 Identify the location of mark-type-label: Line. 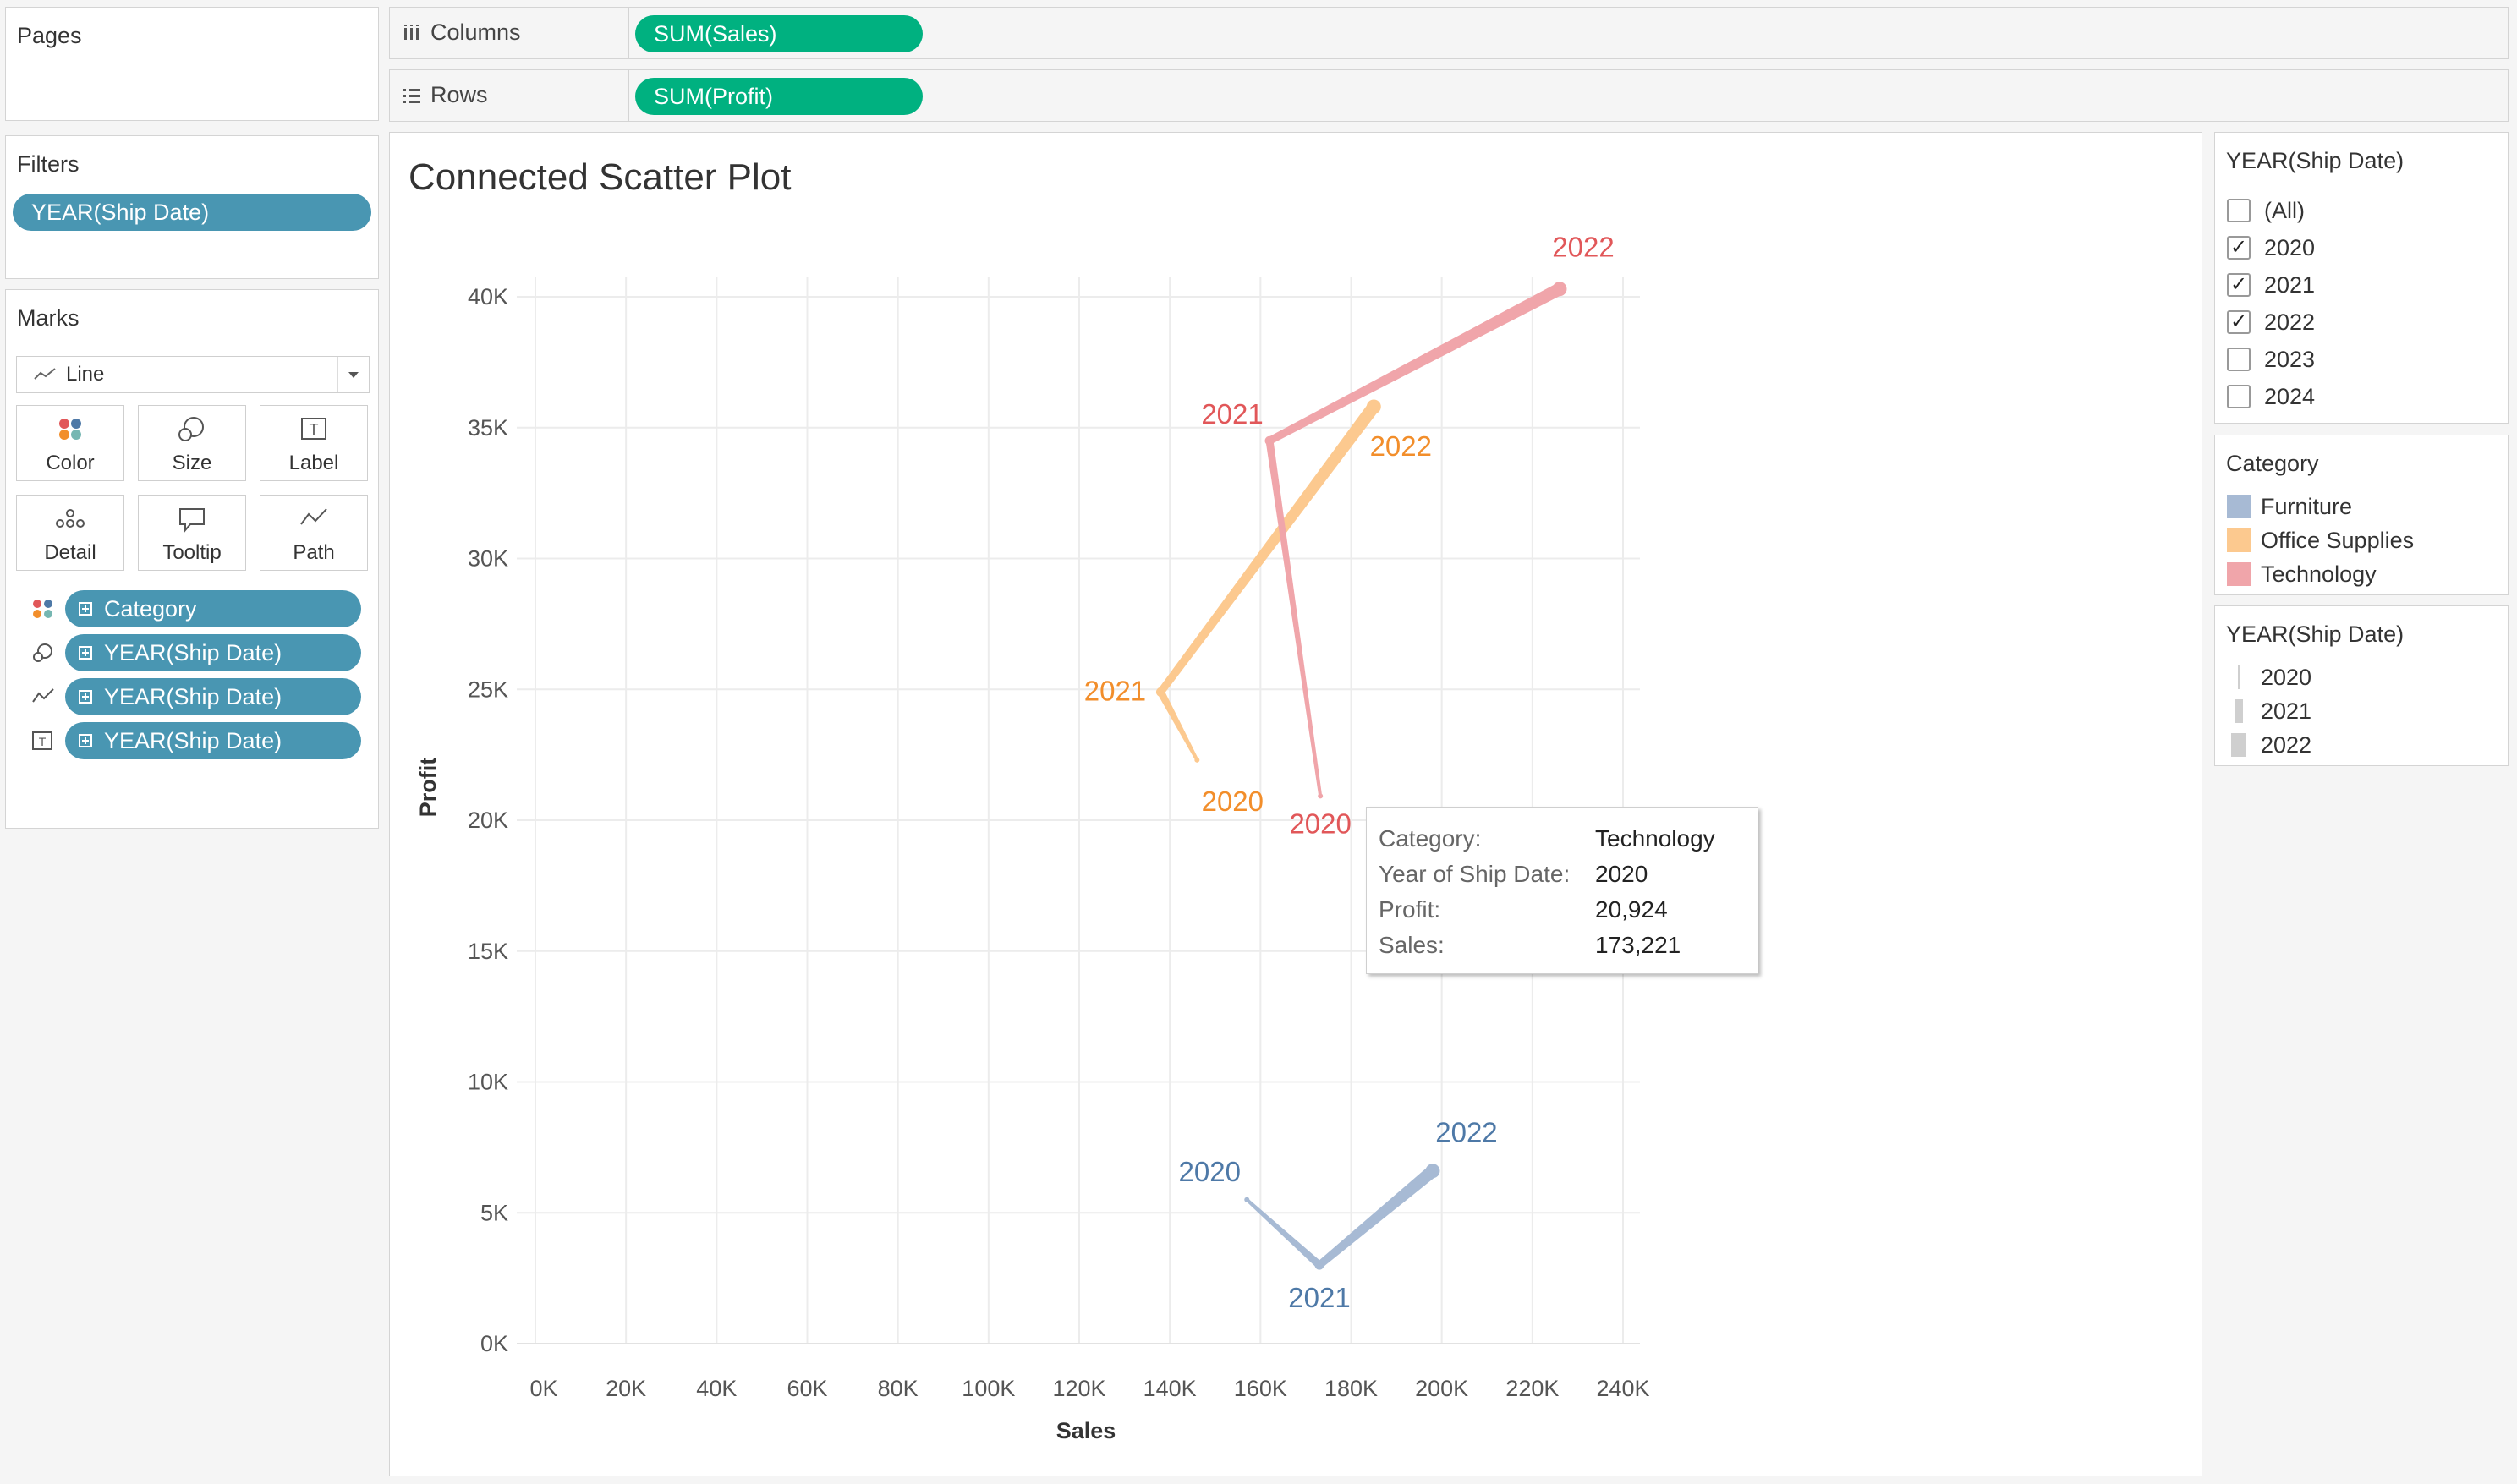
(85, 374).